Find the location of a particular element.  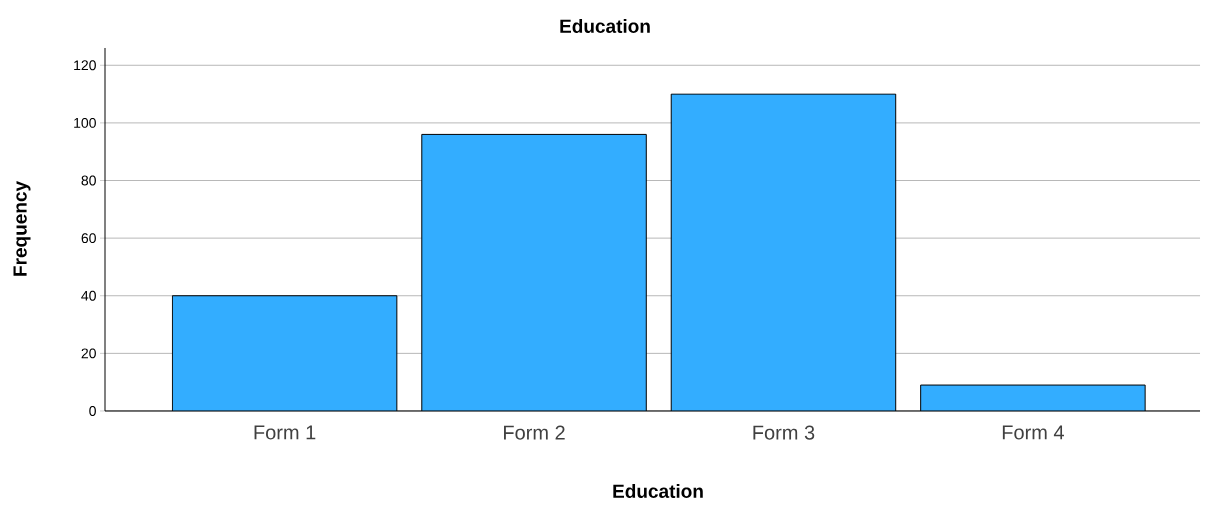

y-tick-label: 100 is located at coordinates (85, 122).